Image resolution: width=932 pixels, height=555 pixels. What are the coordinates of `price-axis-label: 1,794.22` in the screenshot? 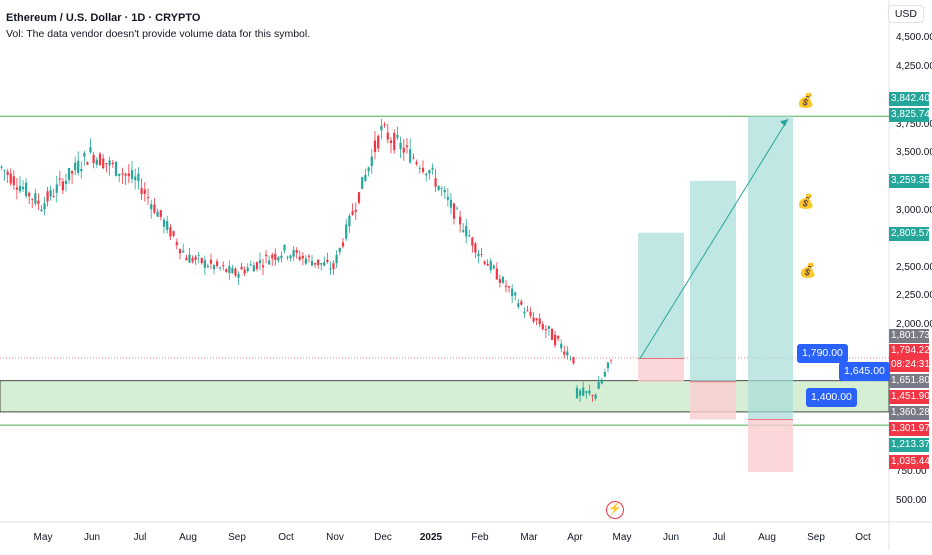 It's located at (909, 351).